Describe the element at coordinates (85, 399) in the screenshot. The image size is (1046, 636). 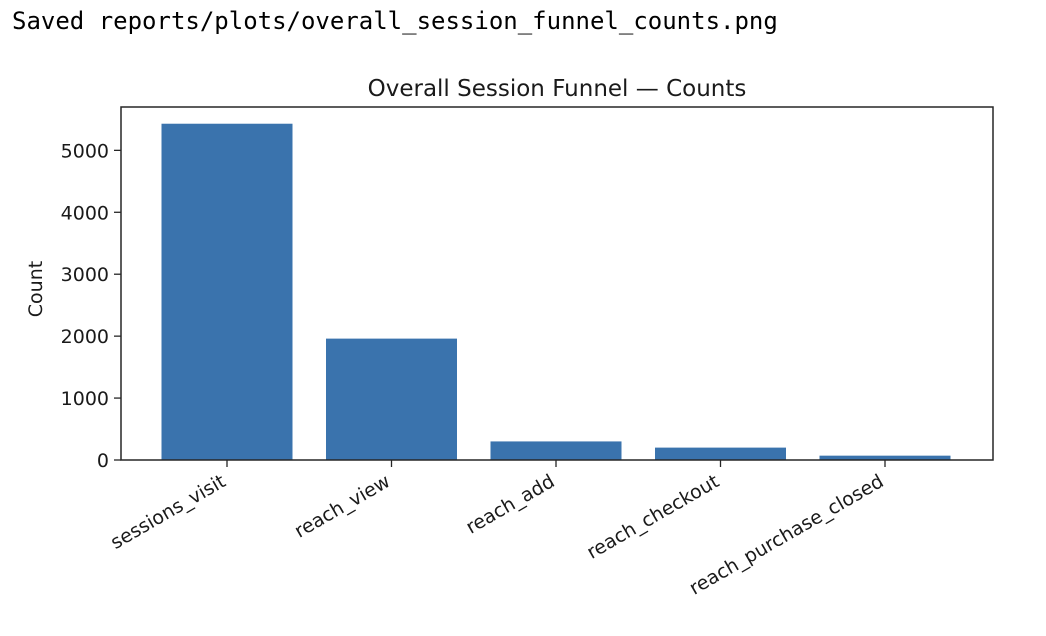
I see `y-tick-label: 1000` at that location.